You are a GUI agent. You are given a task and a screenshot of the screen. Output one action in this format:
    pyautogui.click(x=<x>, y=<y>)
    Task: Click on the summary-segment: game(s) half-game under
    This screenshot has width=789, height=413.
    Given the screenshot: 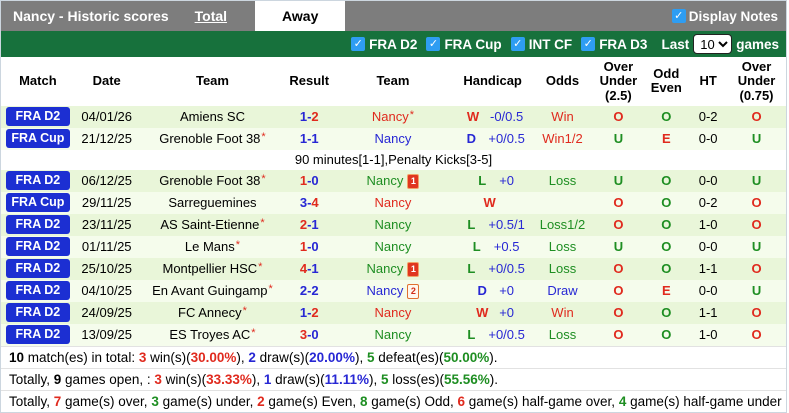 What is the action you would take?
    pyautogui.click(x=704, y=401)
    